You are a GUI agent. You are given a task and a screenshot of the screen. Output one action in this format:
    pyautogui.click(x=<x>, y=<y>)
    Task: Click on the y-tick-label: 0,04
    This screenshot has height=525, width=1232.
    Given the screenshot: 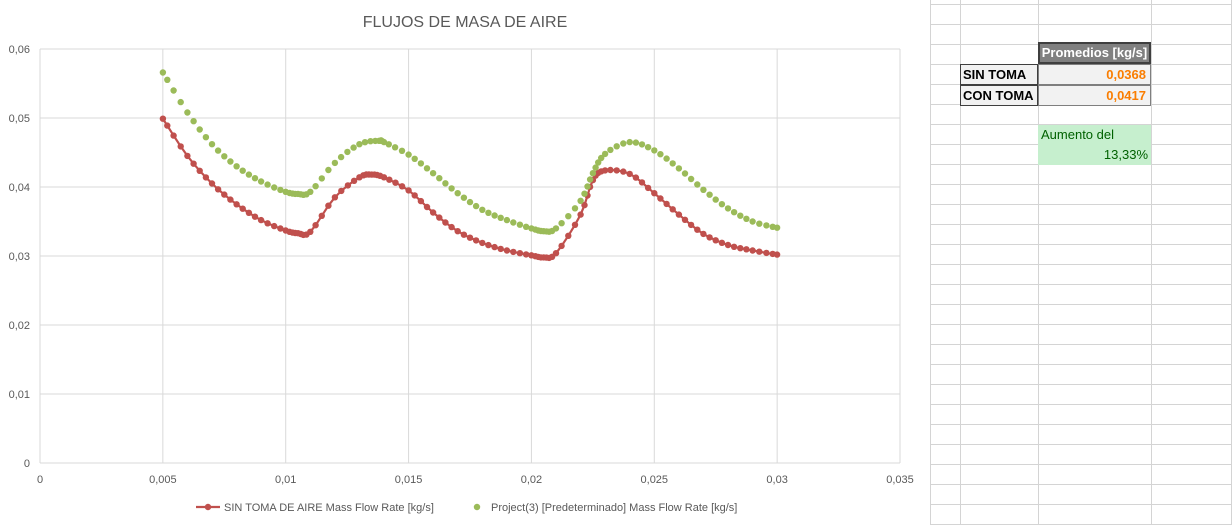 What is the action you would take?
    pyautogui.click(x=19, y=188)
    